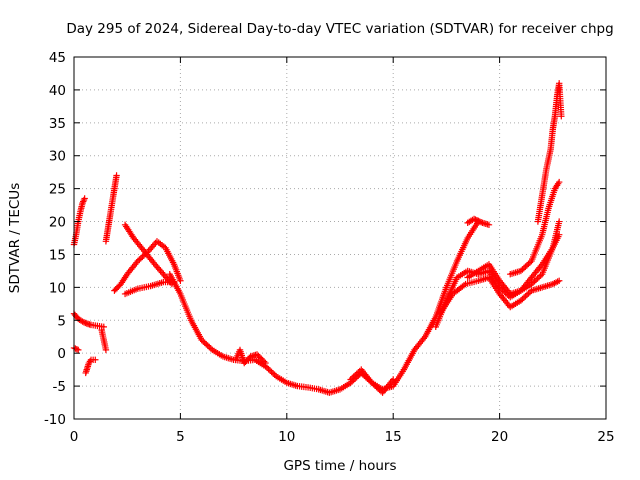 The image size is (640, 480). What do you see at coordinates (393, 437) in the screenshot?
I see `x-tick-label: 15` at bounding box center [393, 437].